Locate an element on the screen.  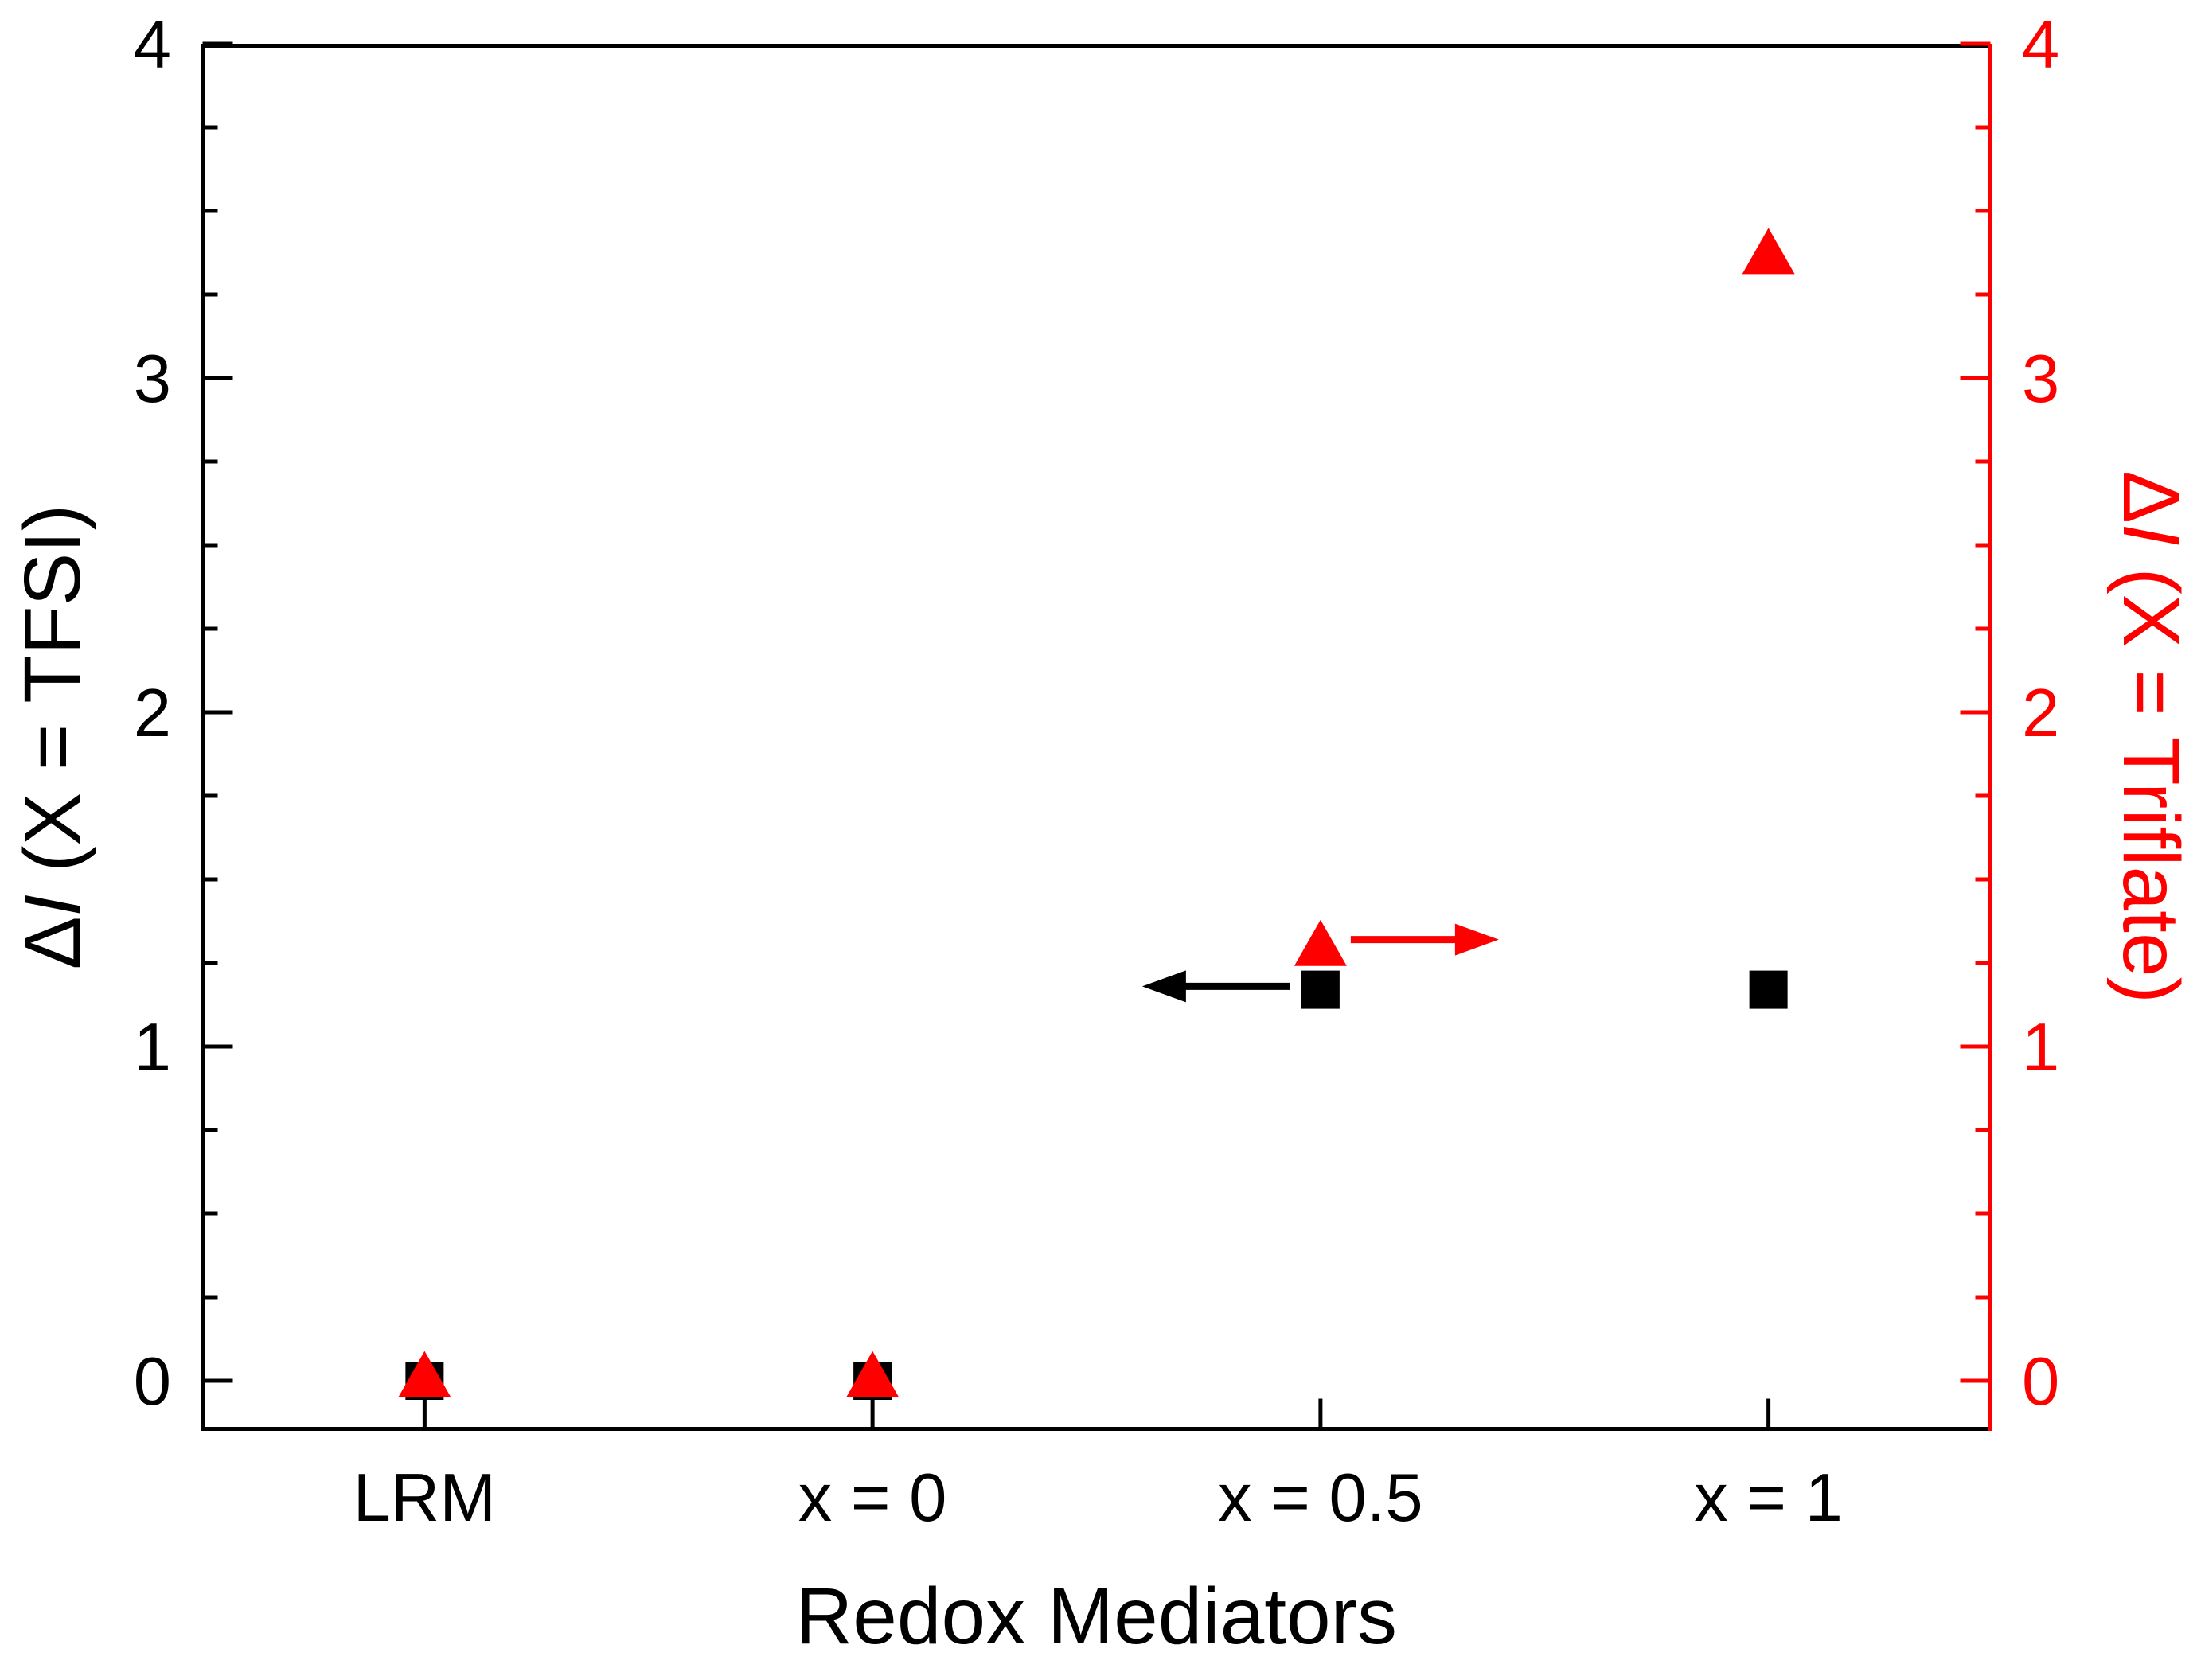
left-axis-tick-label-3: 3 is located at coordinates (152, 379).